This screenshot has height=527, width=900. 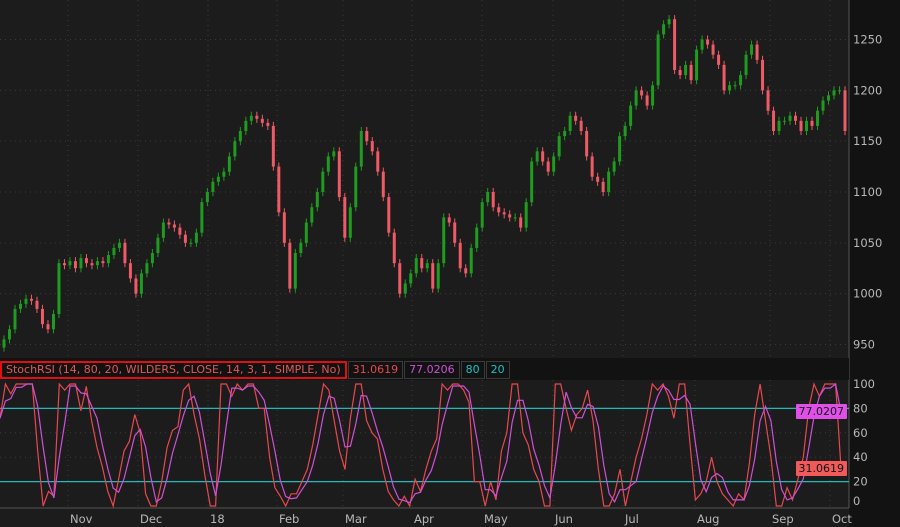 I want to click on price-tick-label: 1000, so click(x=867, y=294).